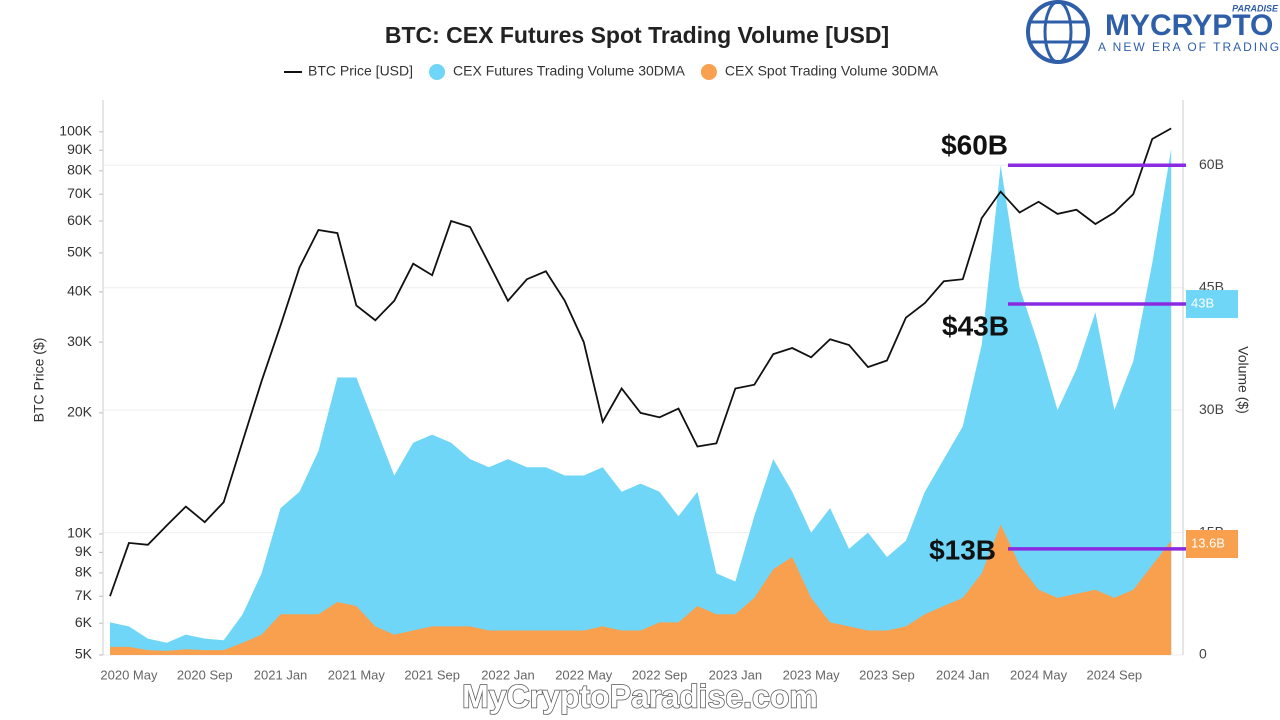 This screenshot has width=1280, height=720. Describe the element at coordinates (584, 674) in the screenshot. I see `x-tick-label: 2022 May` at that location.